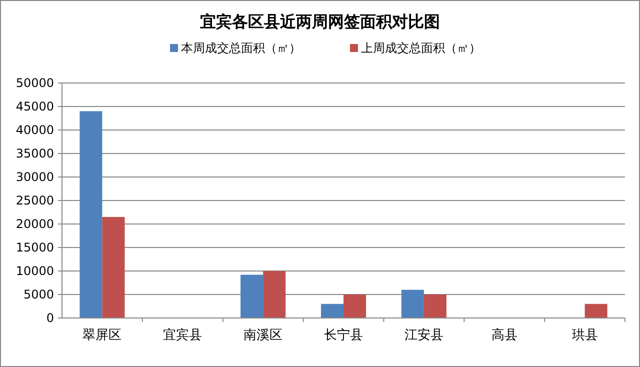 The height and width of the screenshot is (367, 640). Describe the element at coordinates (35, 83) in the screenshot. I see `y-tick-label: 50000` at that location.